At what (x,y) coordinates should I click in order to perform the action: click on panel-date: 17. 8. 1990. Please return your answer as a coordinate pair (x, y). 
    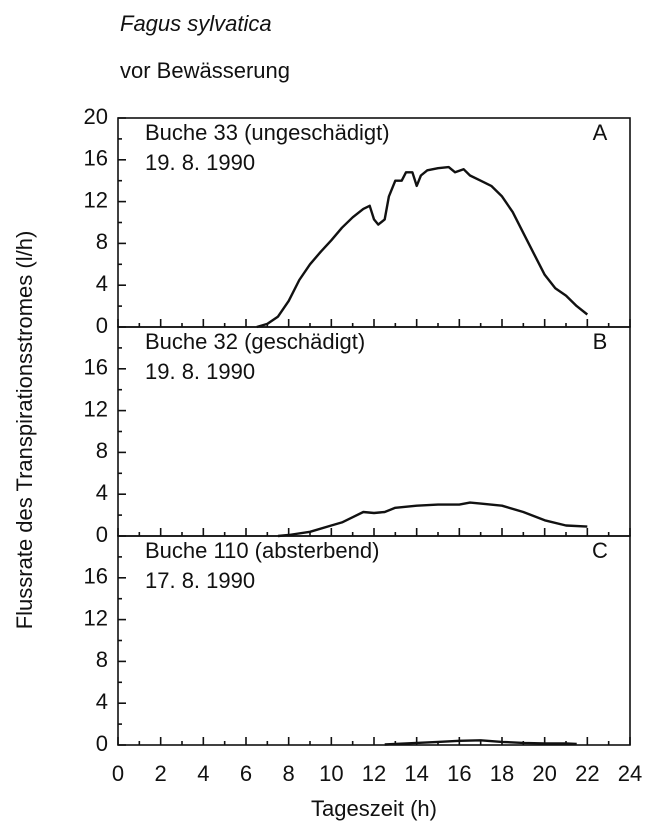
    Looking at the image, I should click on (200, 580).